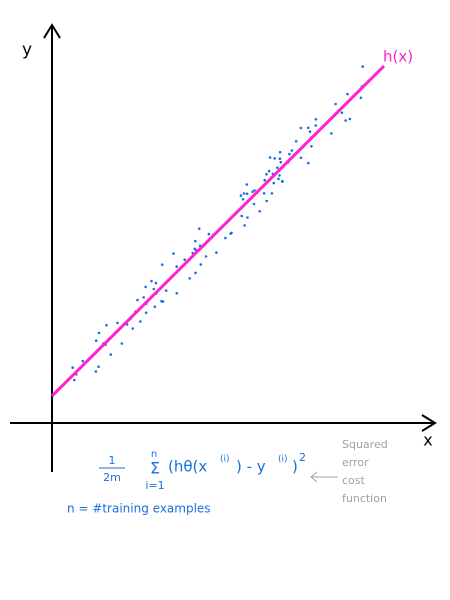 The height and width of the screenshot is (600, 450). Describe the element at coordinates (302, 457) in the screenshot. I see `formula-power: 2` at that location.